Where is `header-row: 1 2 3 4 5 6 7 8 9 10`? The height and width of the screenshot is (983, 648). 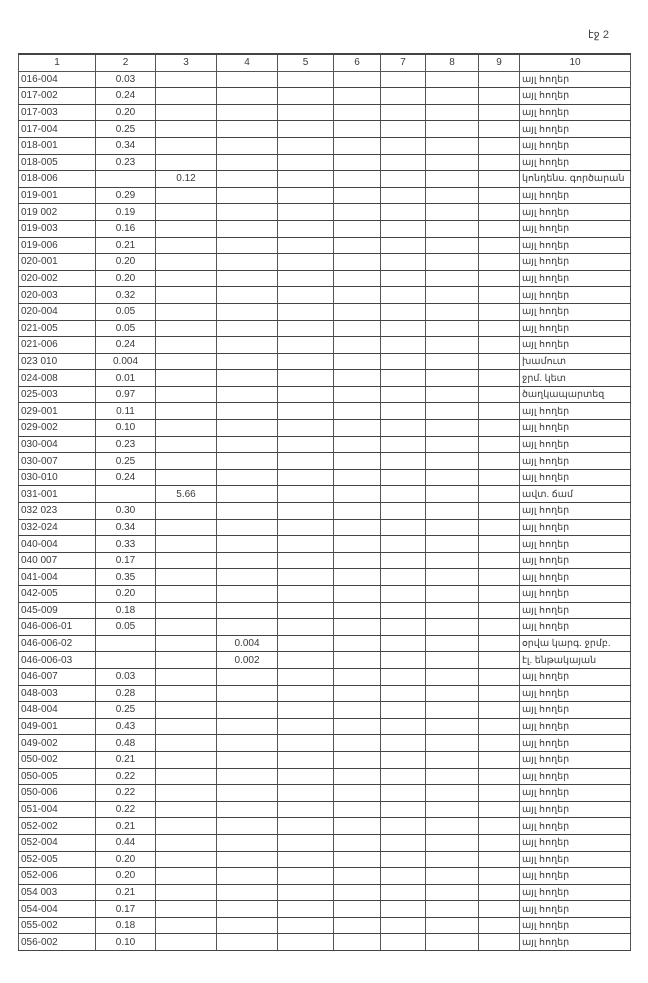
header-row: 1 2 3 4 5 6 7 8 9 10 is located at coordinates (324, 62).